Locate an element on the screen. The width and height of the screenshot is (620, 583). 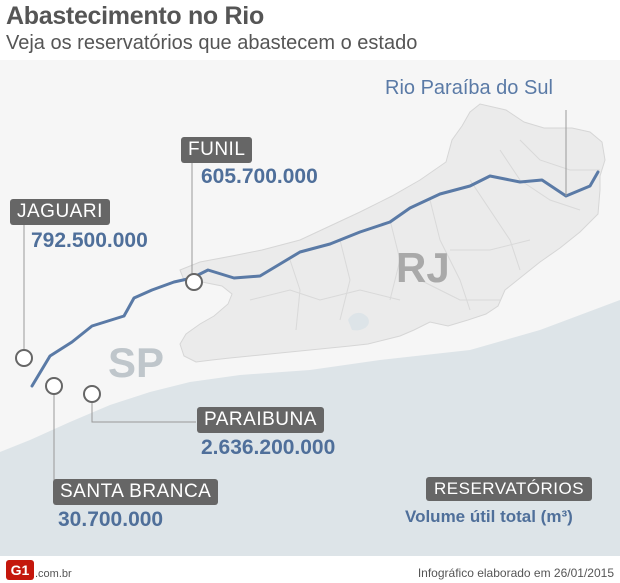
state-label-rj: RJ is located at coordinates (423, 267).